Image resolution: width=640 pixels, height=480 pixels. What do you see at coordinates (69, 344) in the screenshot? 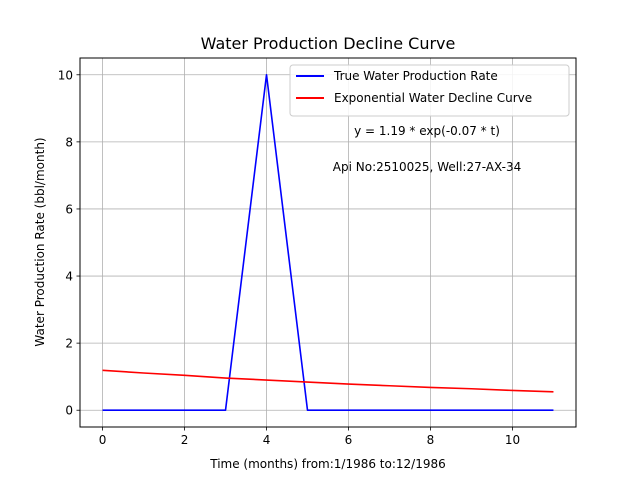
I see `y-tick-label: 2` at bounding box center [69, 344].